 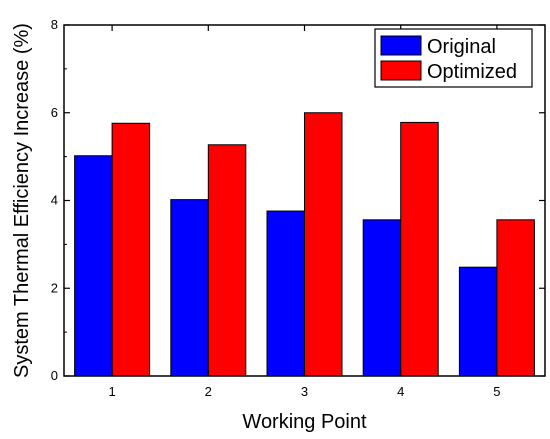 I want to click on legend-label-optimized: Optimized, so click(x=472, y=72).